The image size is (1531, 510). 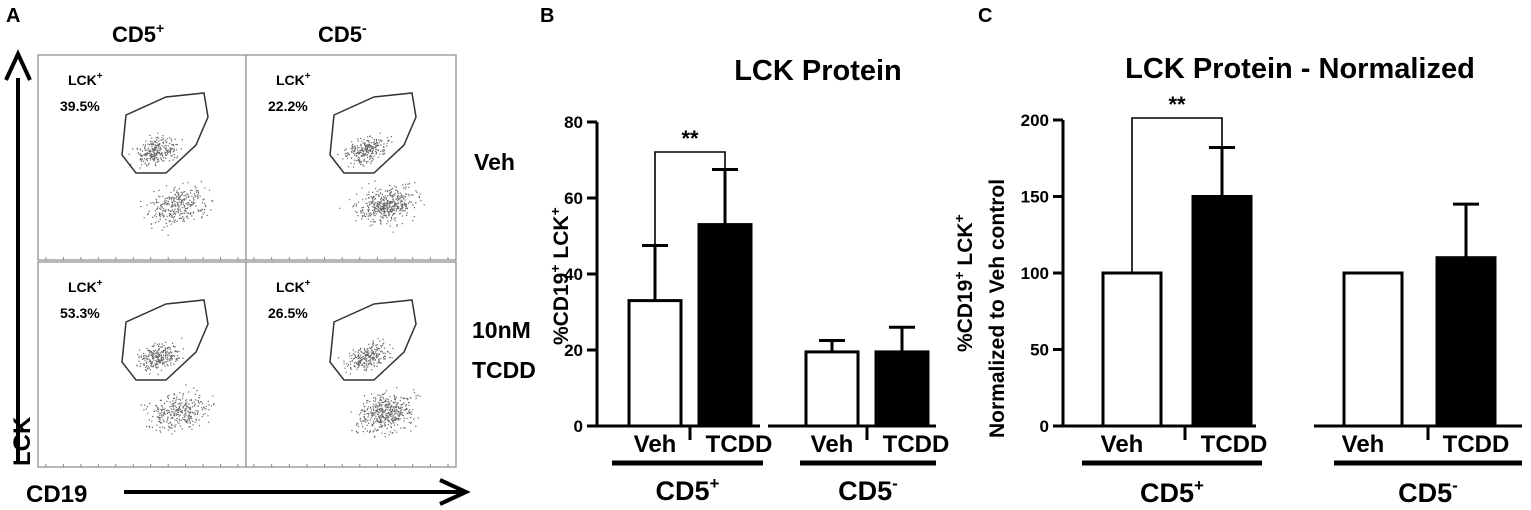 I want to click on y-tick-label: 80, so click(x=573, y=122).